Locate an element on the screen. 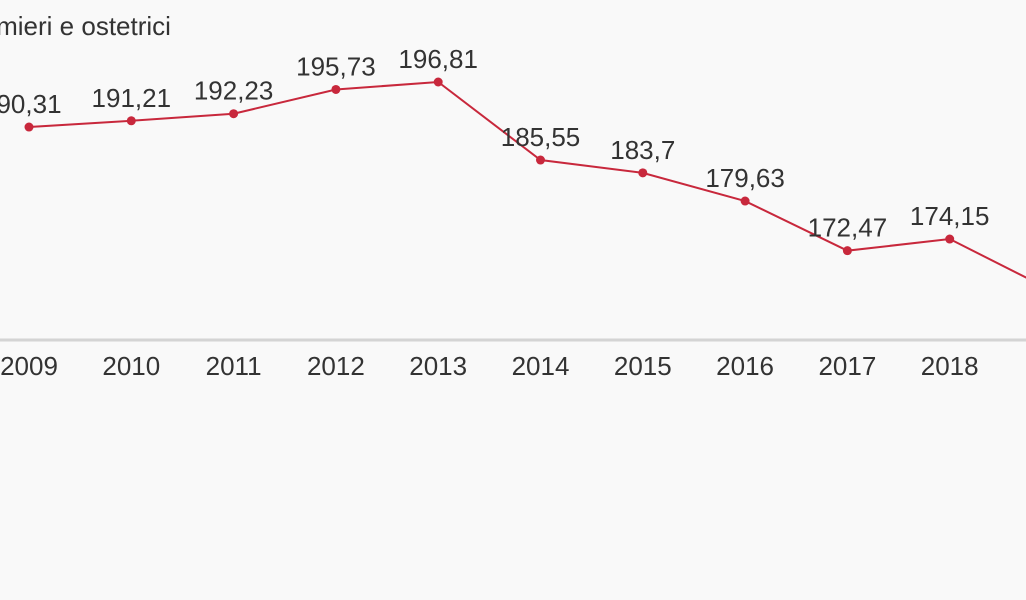  x-tick-label: 2017 is located at coordinates (847, 366).